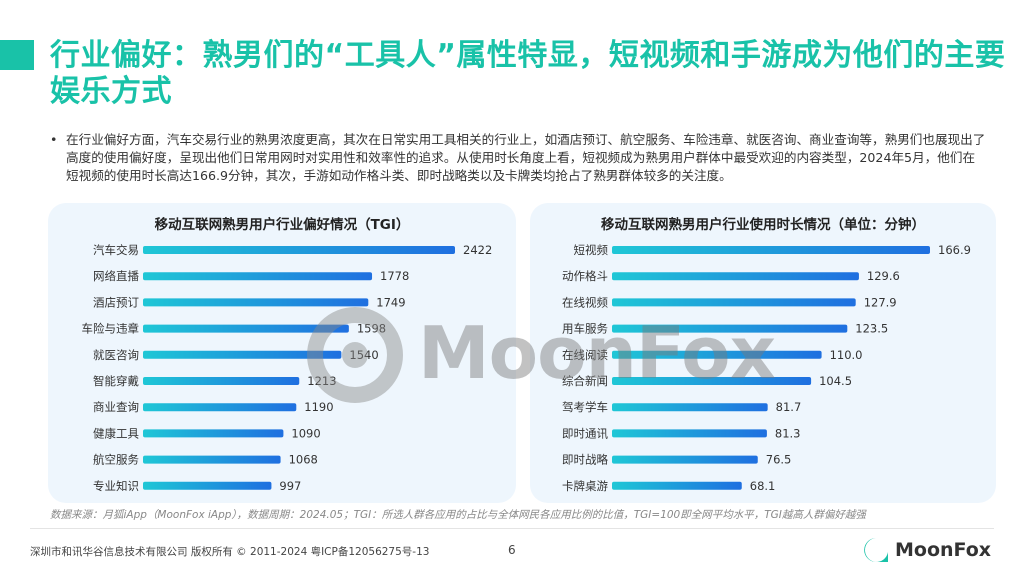 This screenshot has height=576, width=1024. Describe the element at coordinates (585, 381) in the screenshot. I see `category-label: 综合新闻` at that location.